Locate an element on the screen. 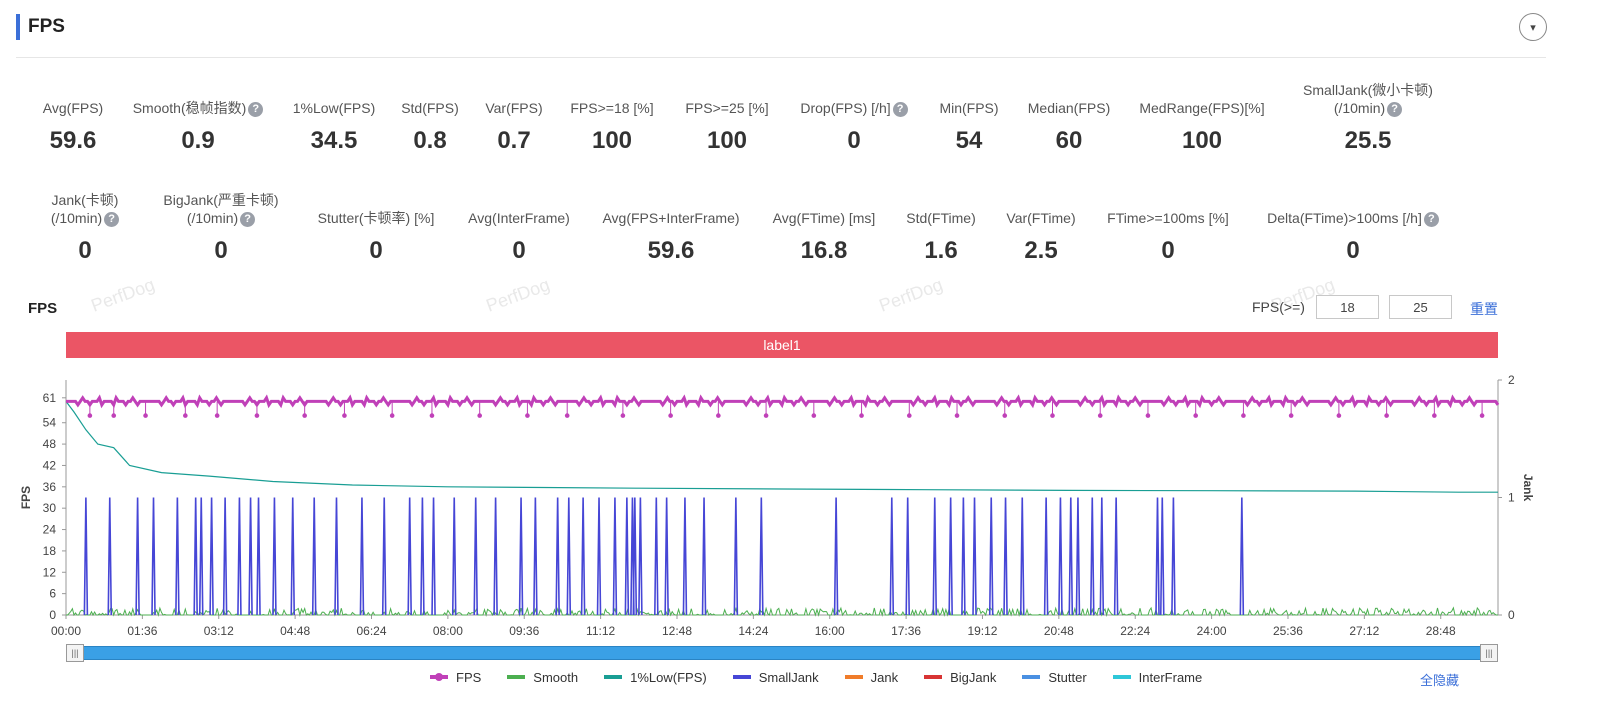  metric-r1-0: Avg(FPS) 59.6 is located at coordinates (86, 127).